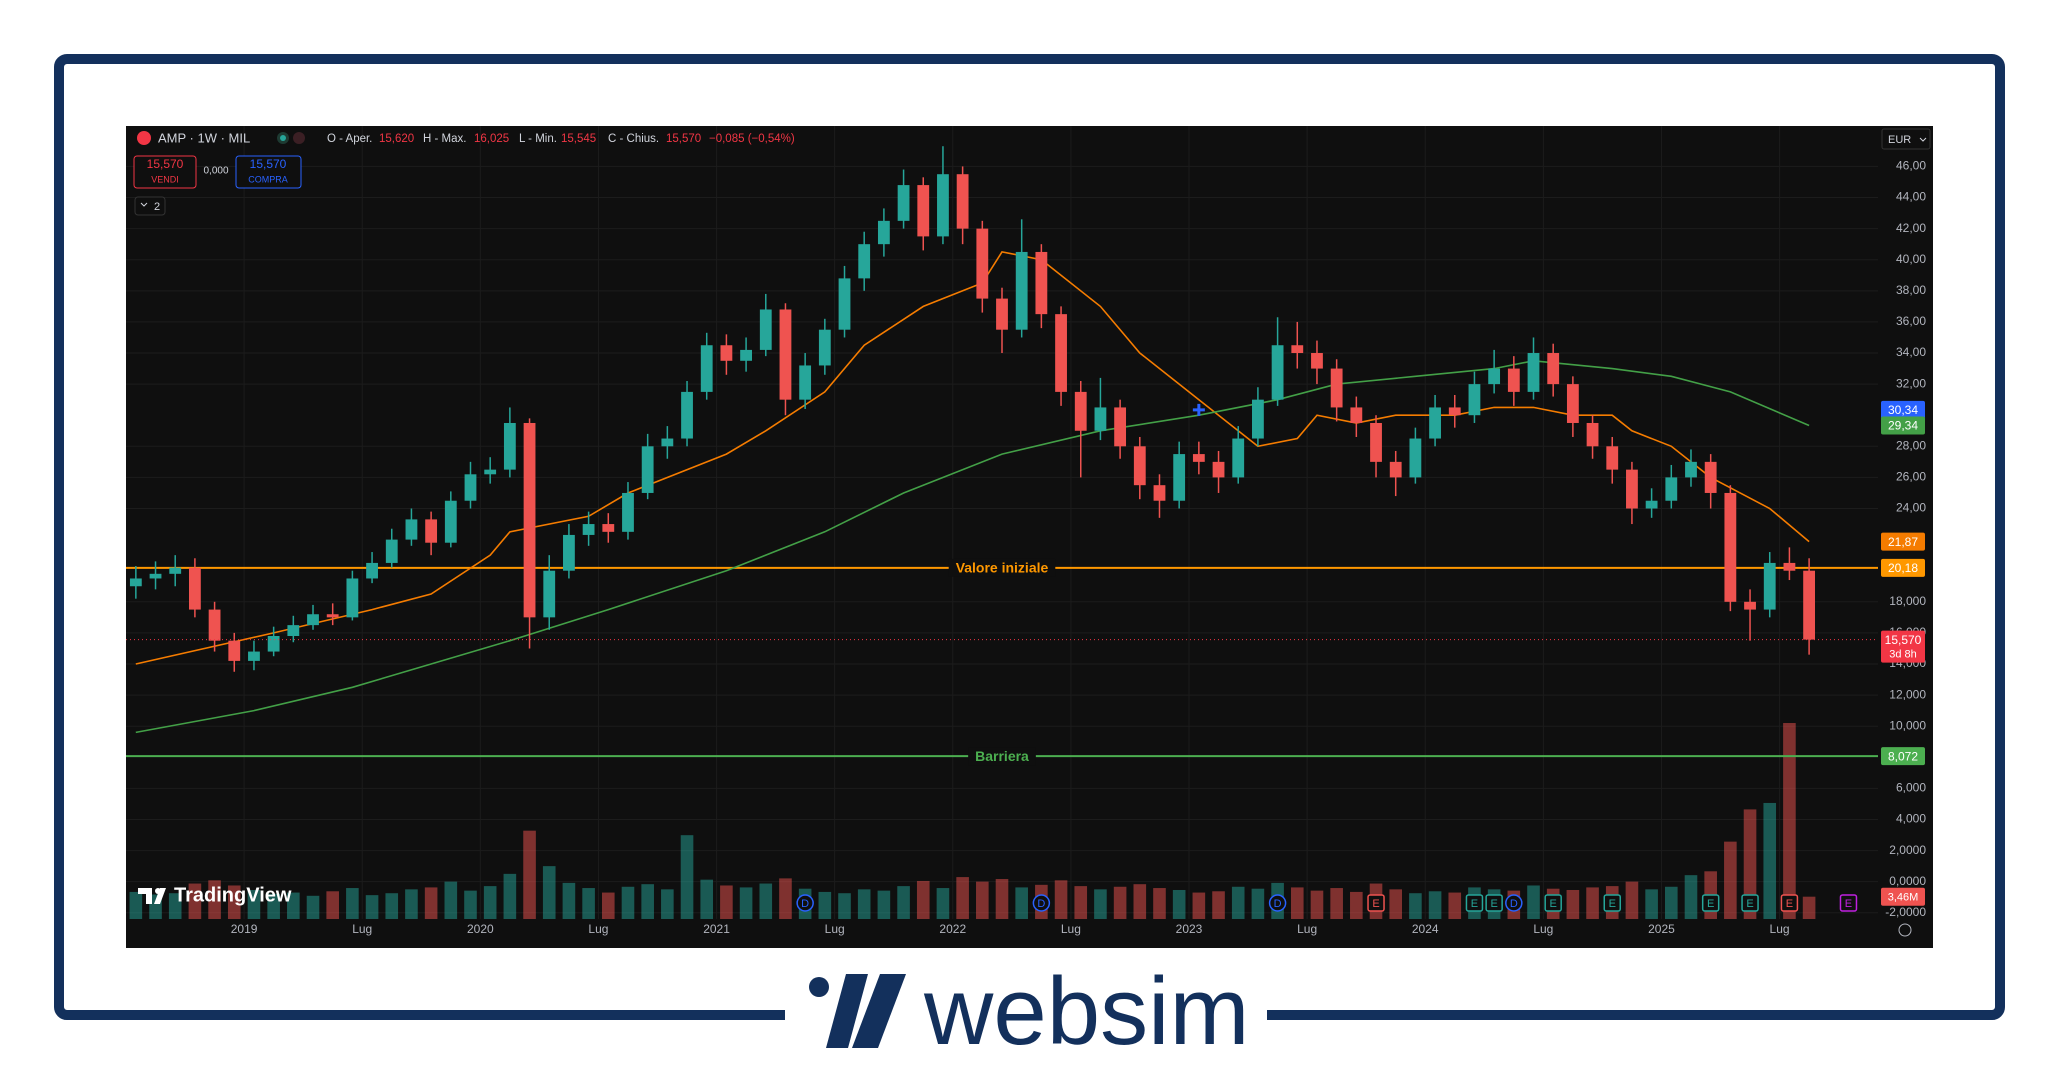  I want to click on axis-label: 21,87, so click(1903, 542).